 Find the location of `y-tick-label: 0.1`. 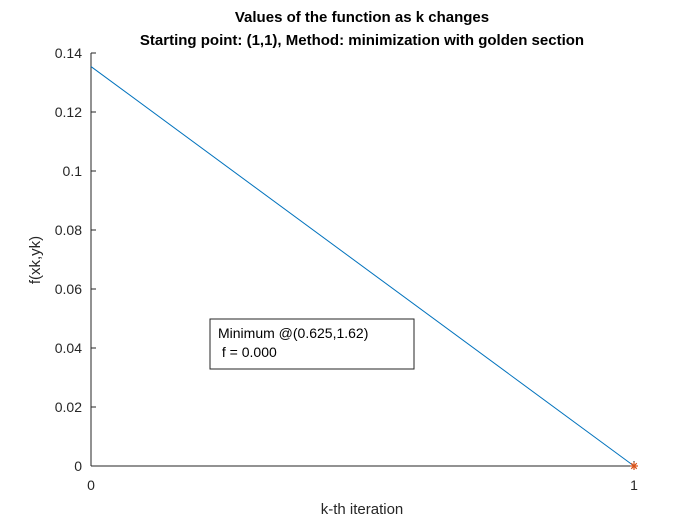

y-tick-label: 0.1 is located at coordinates (73, 171).